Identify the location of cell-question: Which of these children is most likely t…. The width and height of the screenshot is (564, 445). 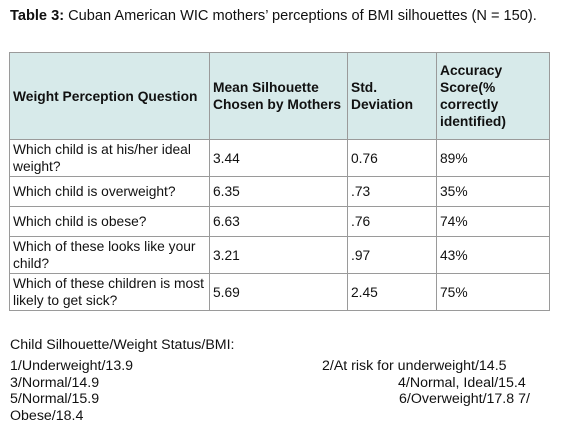
(109, 292).